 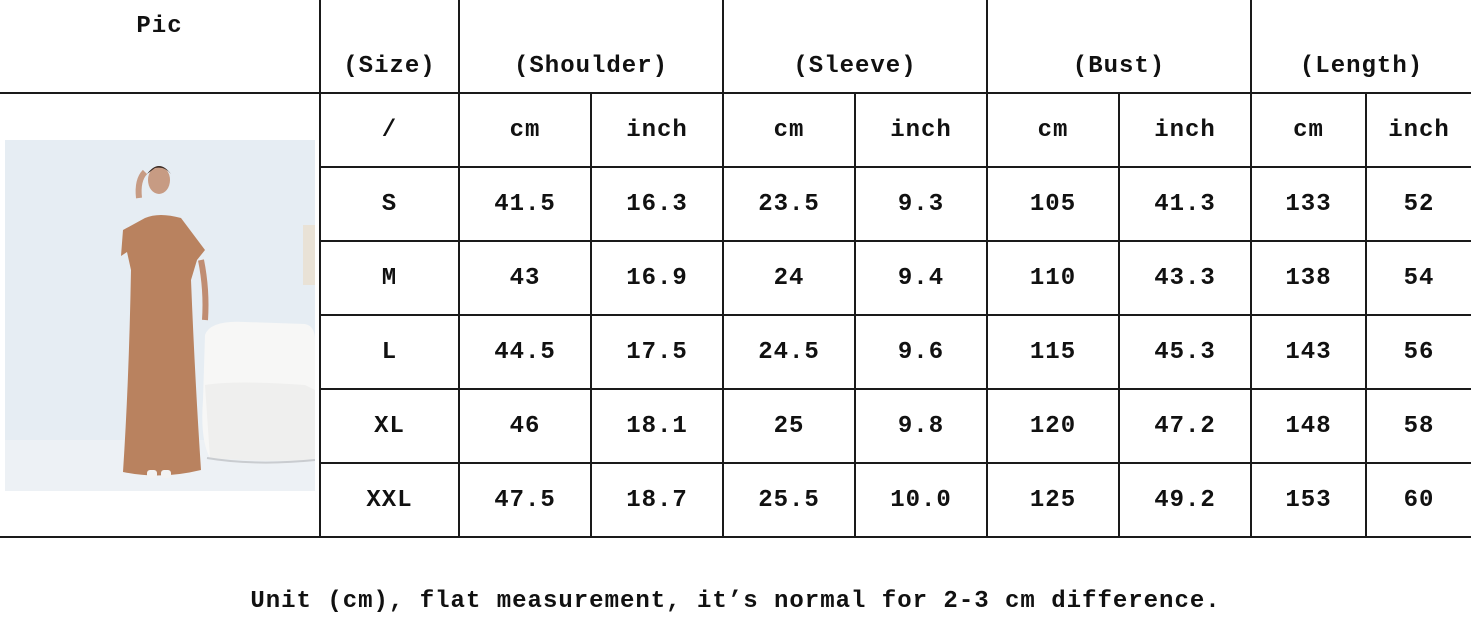 What do you see at coordinates (1185, 278) in the screenshot?
I see `measurement-cell: 43.3` at bounding box center [1185, 278].